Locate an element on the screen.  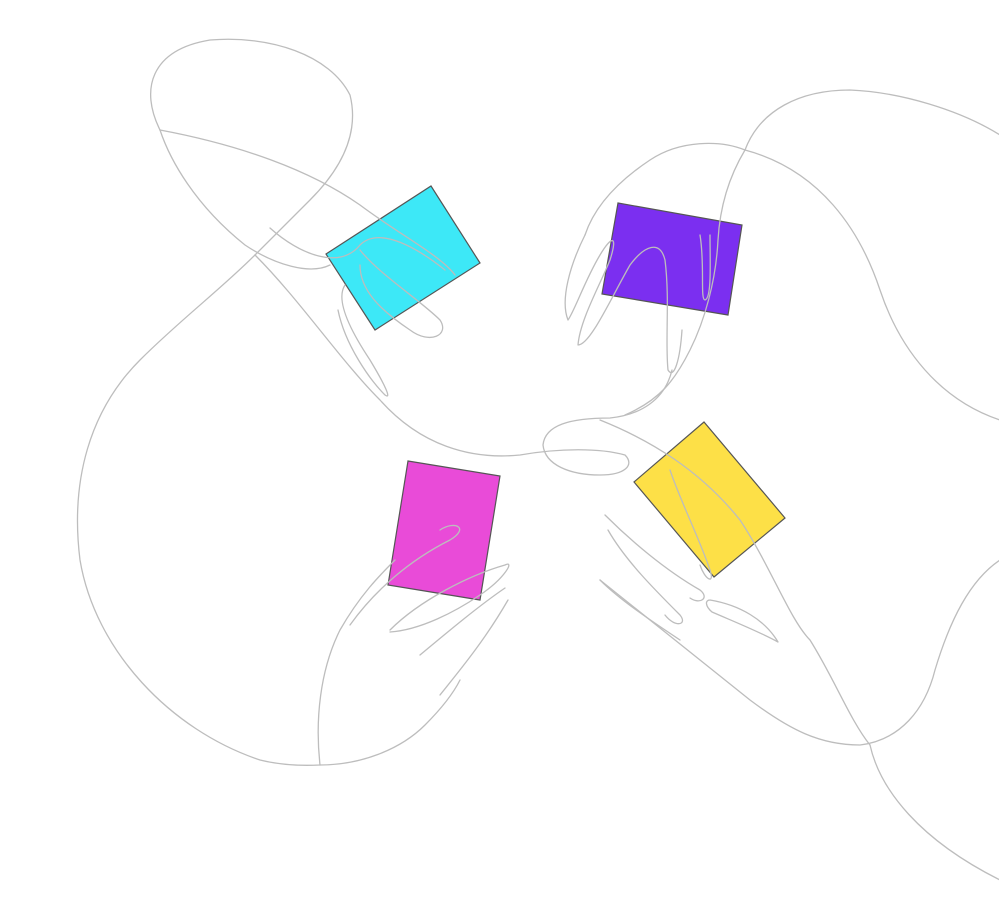
bottom-right-fingers-outline is located at coordinates (655, 555).